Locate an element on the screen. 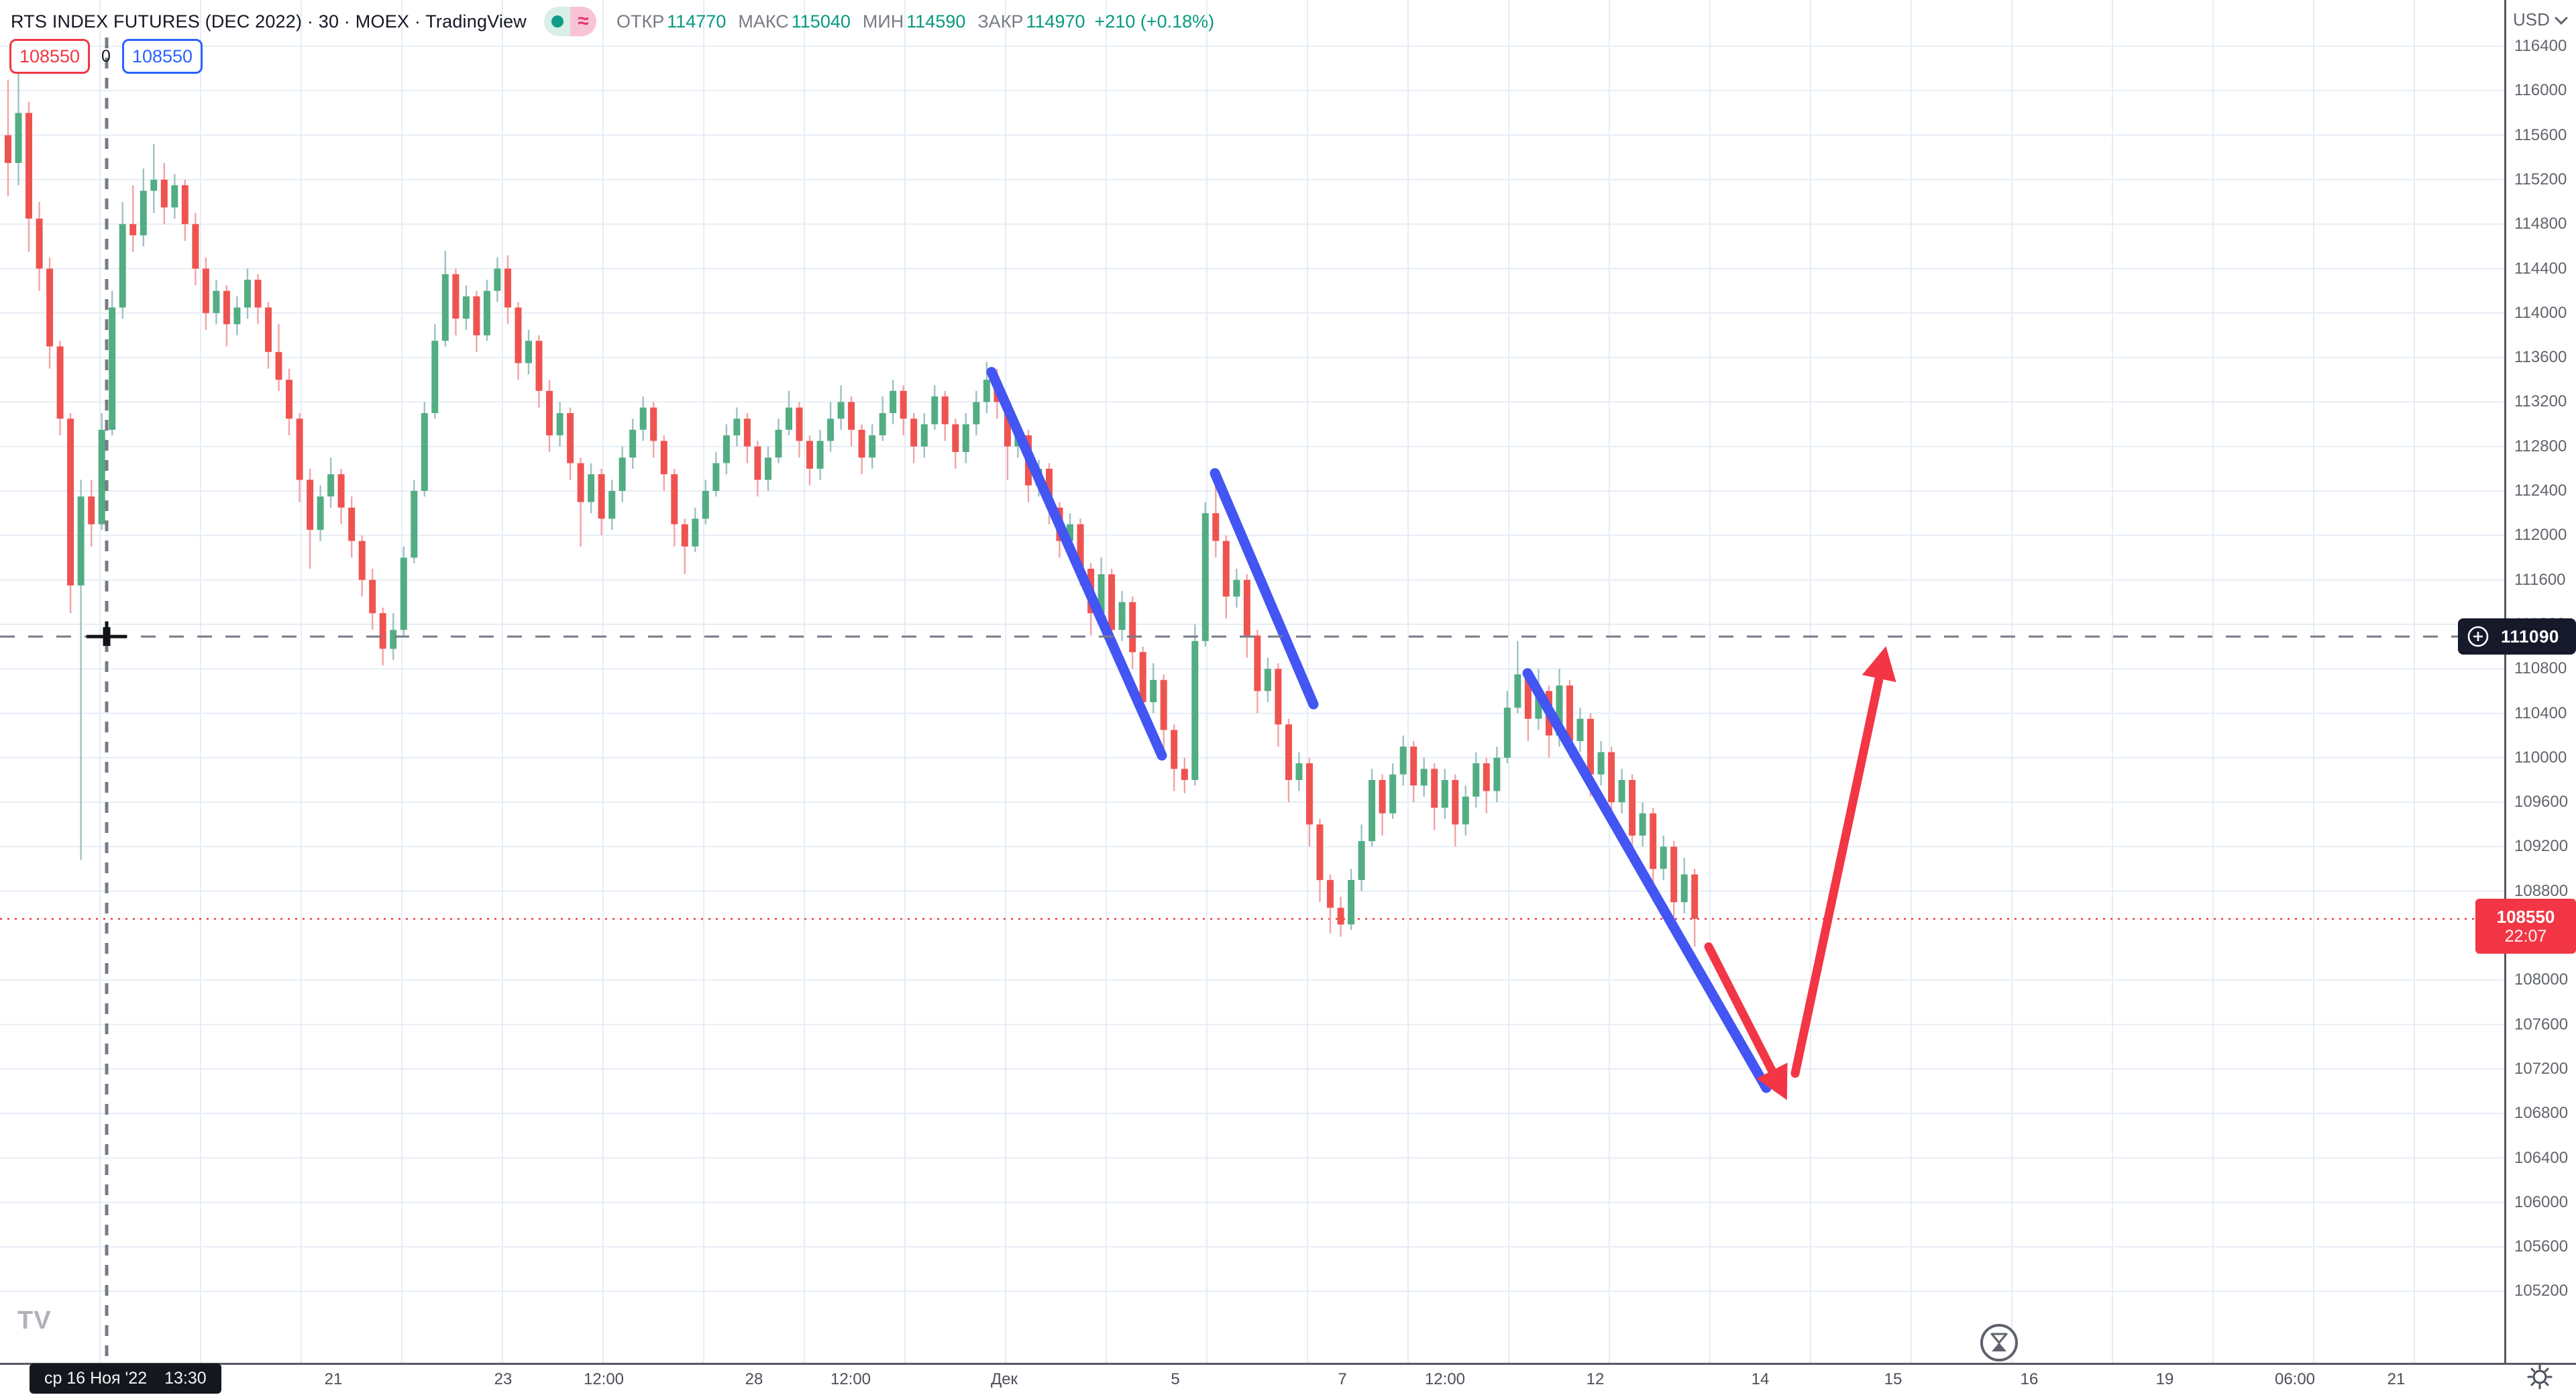 The width and height of the screenshot is (2576, 1395). sun-icon is located at coordinates (2540, 1377).